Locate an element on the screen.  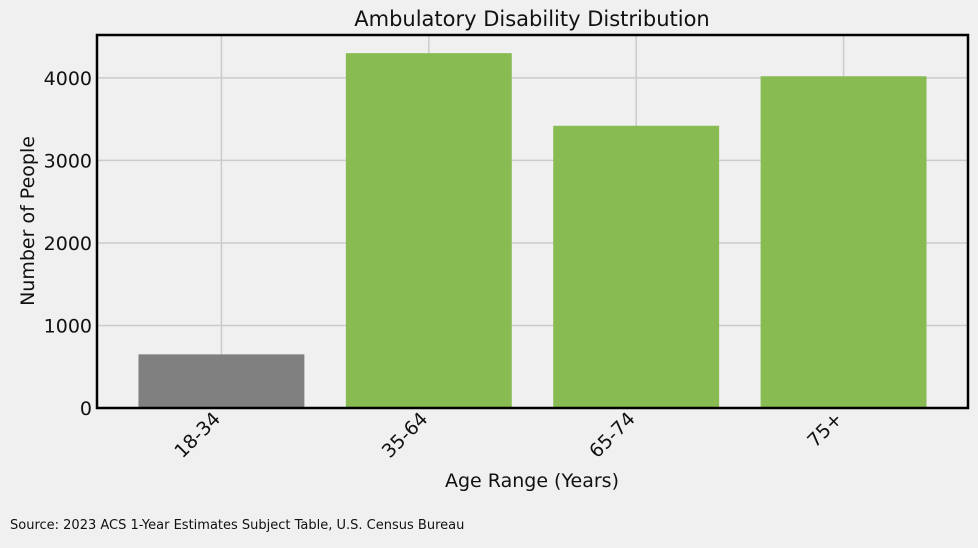
y-axis-ticks: 0 1000 2000 3000 4000 is located at coordinates (68, 244).